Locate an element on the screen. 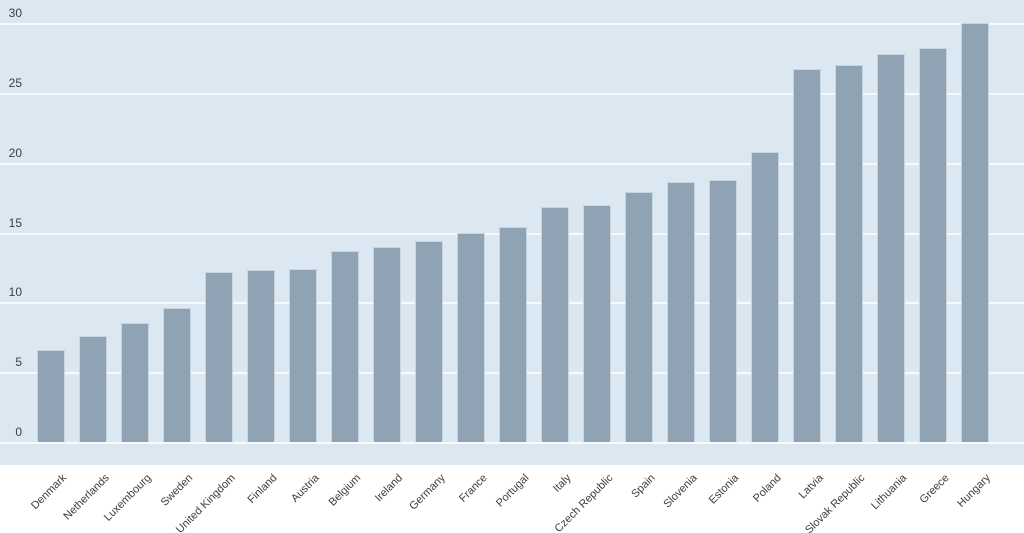 The image size is (1024, 533). x-axis-category-label: Sweden is located at coordinates (177, 490).